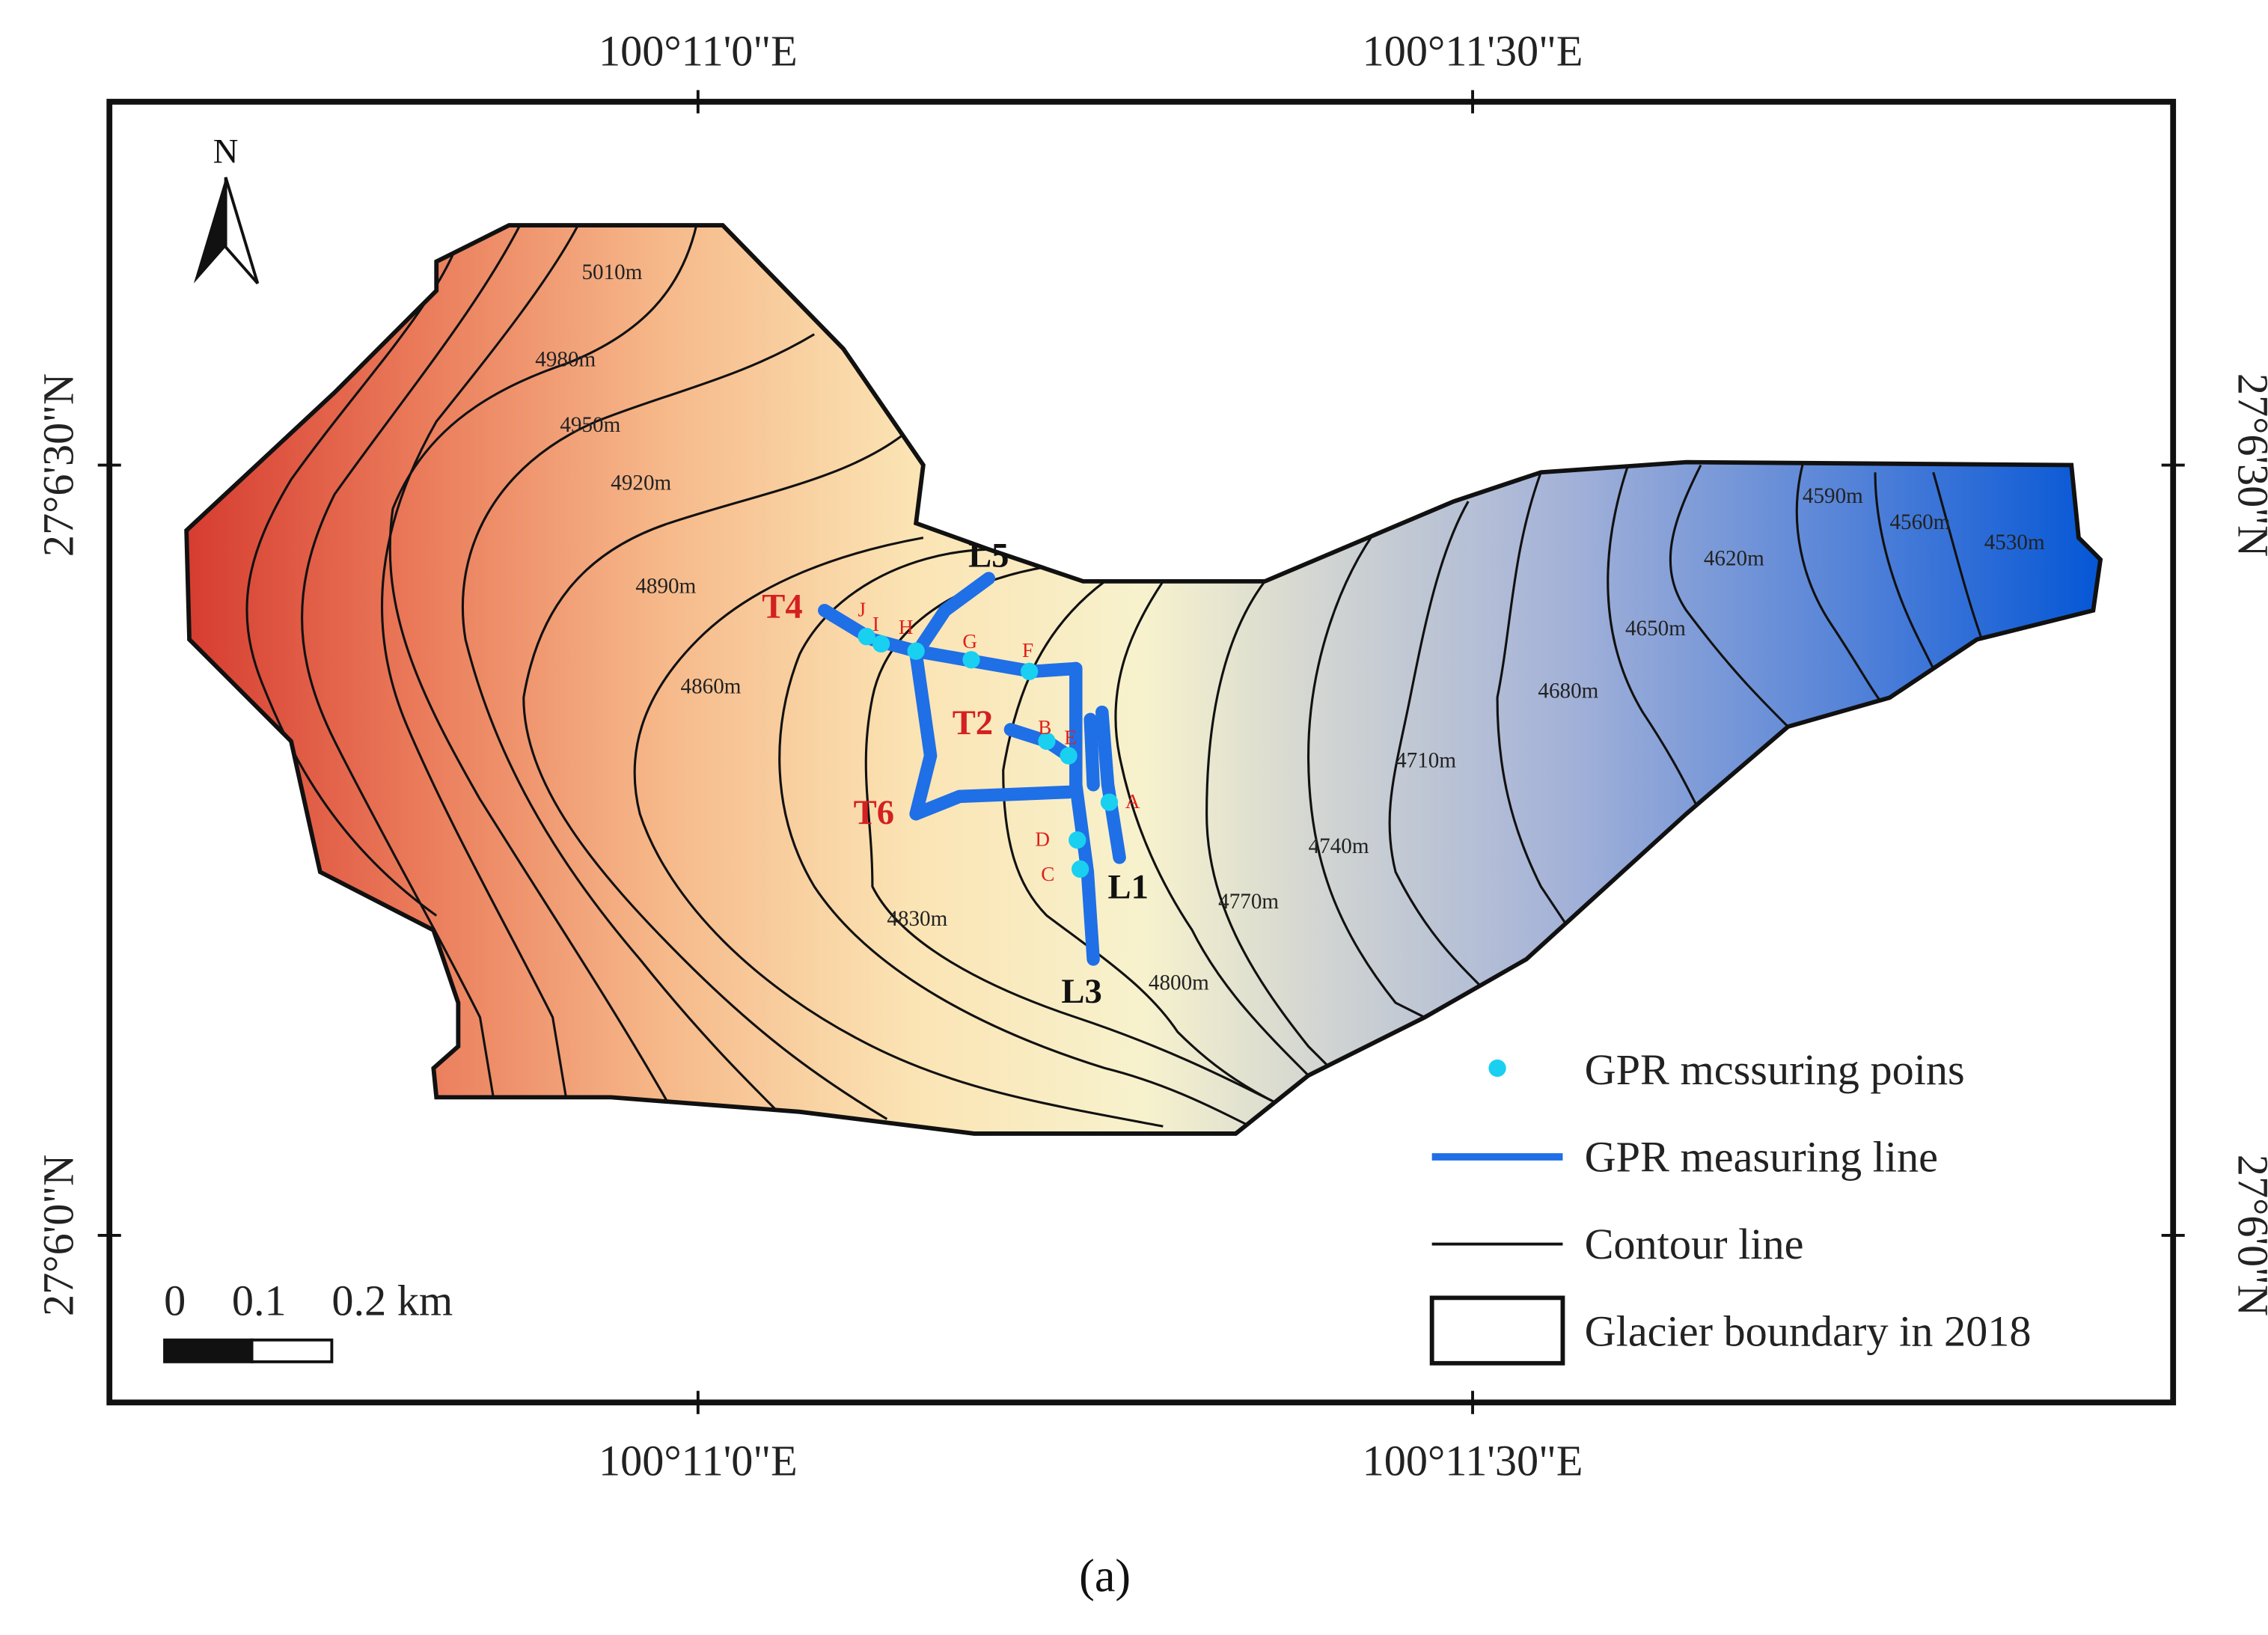 The width and height of the screenshot is (2268, 1635). What do you see at coordinates (1248, 902) in the screenshot?
I see `contour-label: 4770m` at bounding box center [1248, 902].